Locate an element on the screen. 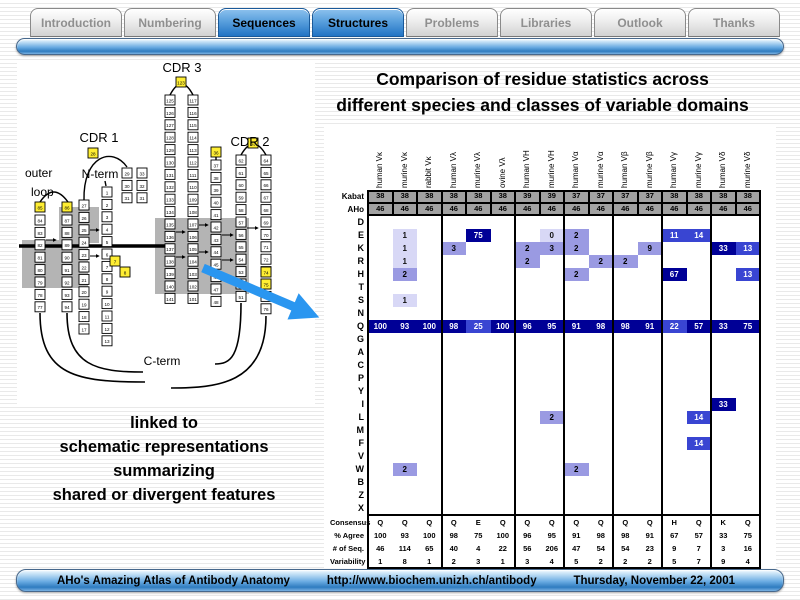 This screenshot has height=600, width=800. column-group-border is located at coordinates (686, 379).